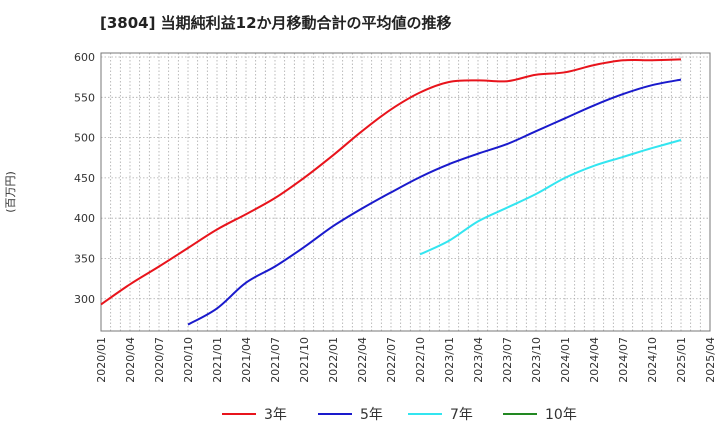 This screenshot has width=720, height=440. What do you see at coordinates (391, 360) in the screenshot?
I see `x-tick-label: 2022/07` at bounding box center [391, 360].